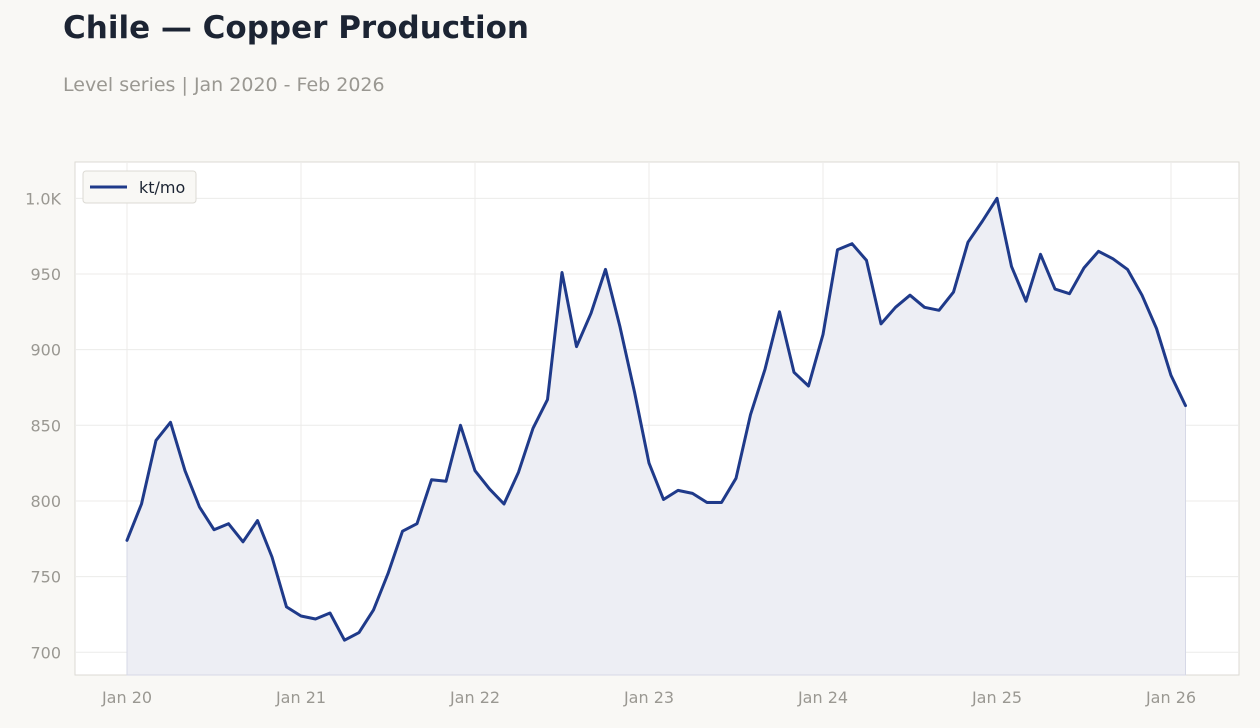 This screenshot has width=1260, height=728. Describe the element at coordinates (45, 652) in the screenshot. I see `y-tick-label: 700` at that location.